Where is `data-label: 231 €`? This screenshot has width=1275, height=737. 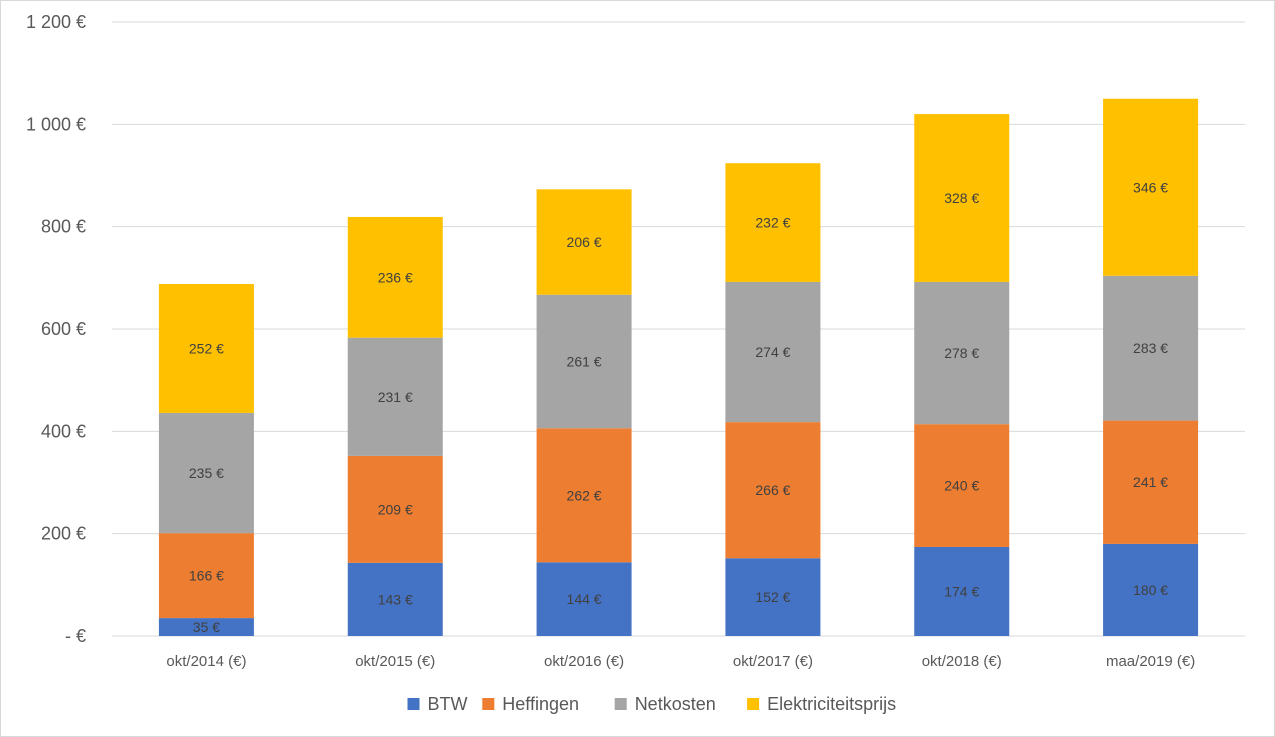 data-label: 231 € is located at coordinates (395, 397).